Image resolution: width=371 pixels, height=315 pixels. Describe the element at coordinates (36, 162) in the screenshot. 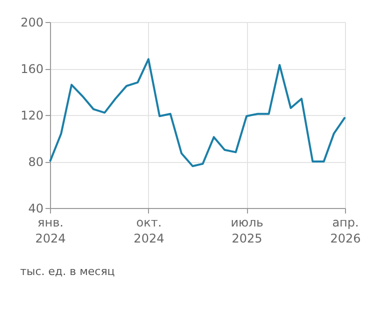

I see `y-tick-label: 80` at that location.